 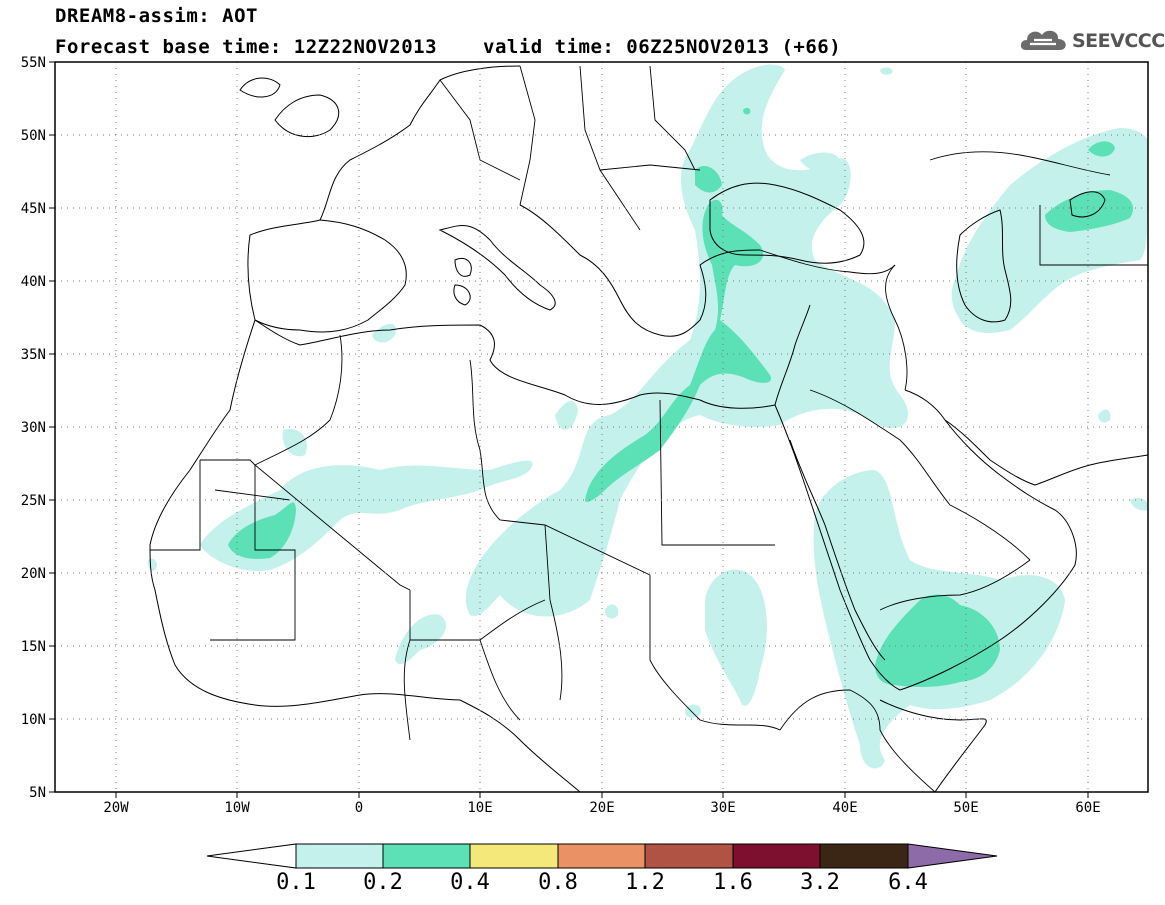 I want to click on coast-arabia, so click(x=988, y=540).